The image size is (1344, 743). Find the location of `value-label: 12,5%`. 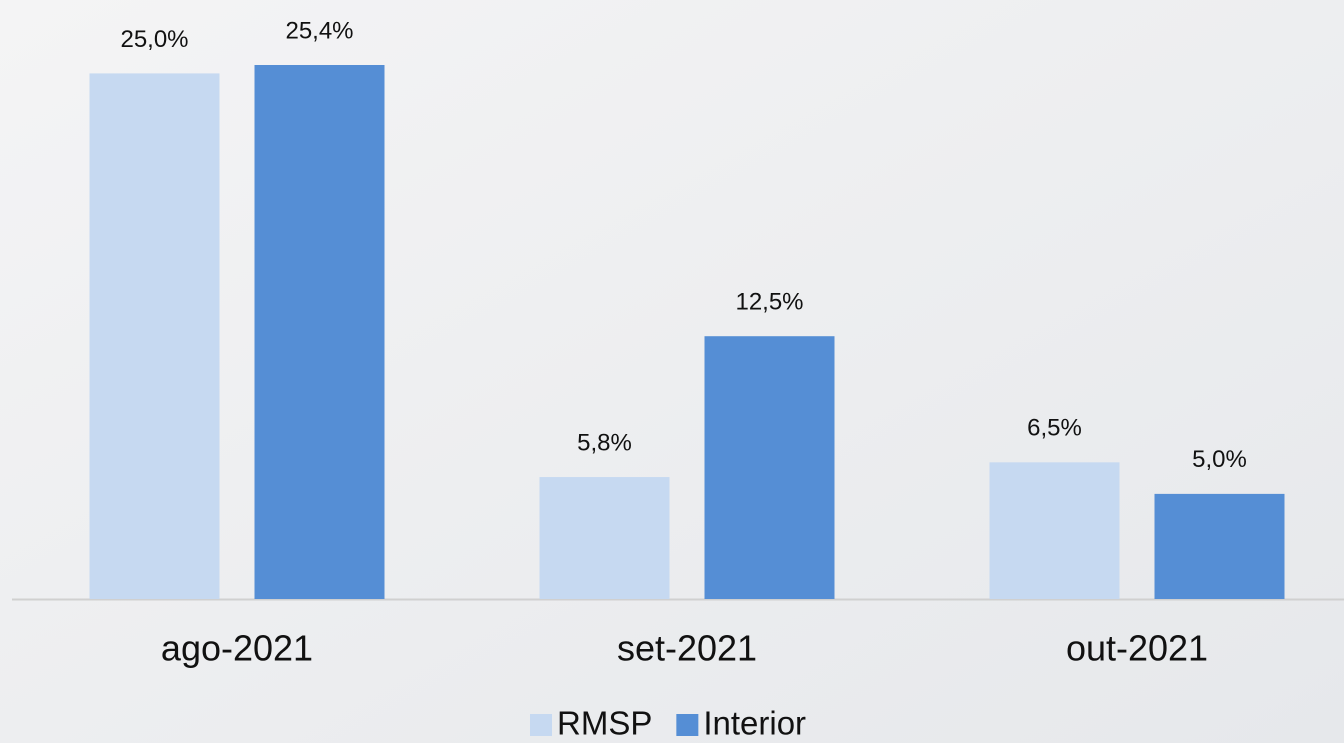

value-label: 12,5% is located at coordinates (769, 302).